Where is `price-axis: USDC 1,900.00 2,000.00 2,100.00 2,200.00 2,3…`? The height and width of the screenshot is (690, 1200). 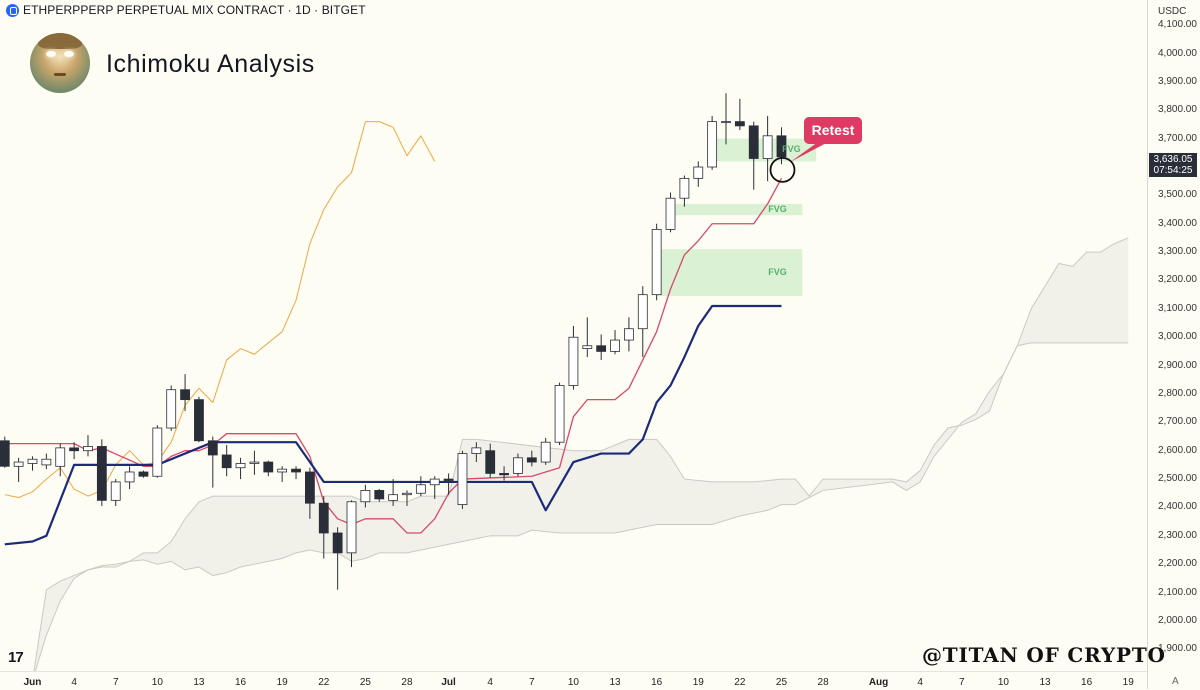 price-axis: USDC 1,900.00 2,000.00 2,100.00 2,200.00 2,3… is located at coordinates (1173, 344).